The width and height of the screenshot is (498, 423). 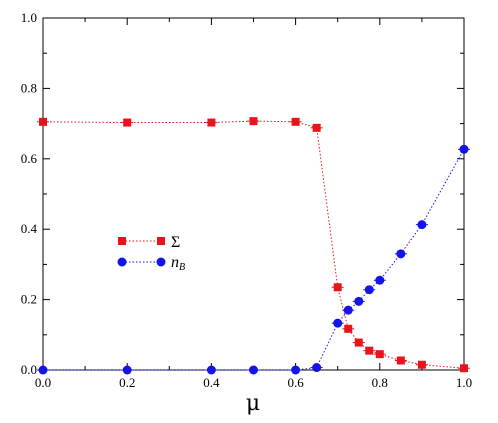 I want to click on x-tick-label: 1.0, so click(x=464, y=382).